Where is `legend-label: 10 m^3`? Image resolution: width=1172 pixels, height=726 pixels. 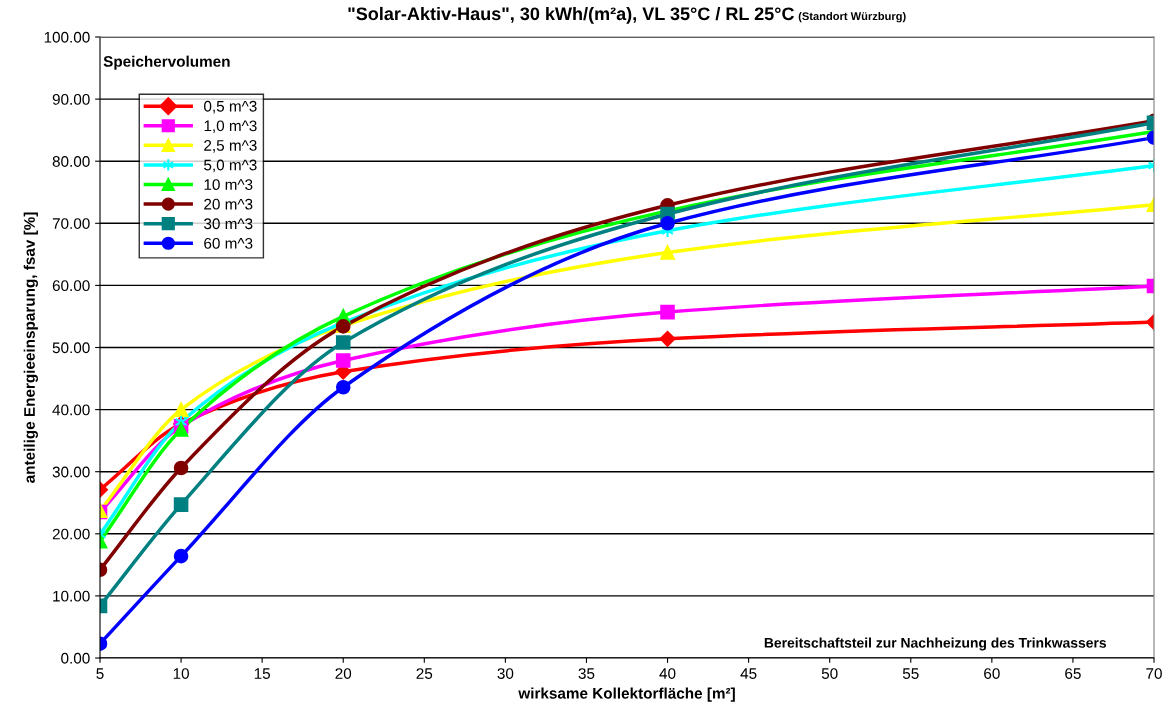
legend-label: 10 m^3 is located at coordinates (228, 185).